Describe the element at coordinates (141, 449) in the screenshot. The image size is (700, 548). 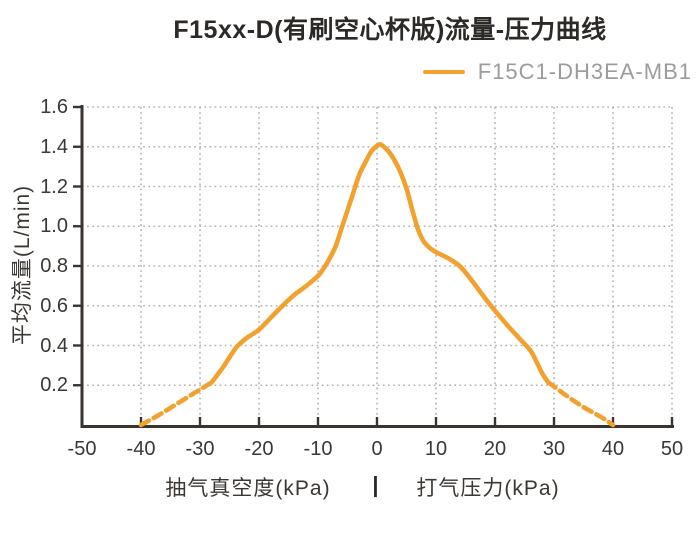
I see `x-tick-label: -40` at that location.